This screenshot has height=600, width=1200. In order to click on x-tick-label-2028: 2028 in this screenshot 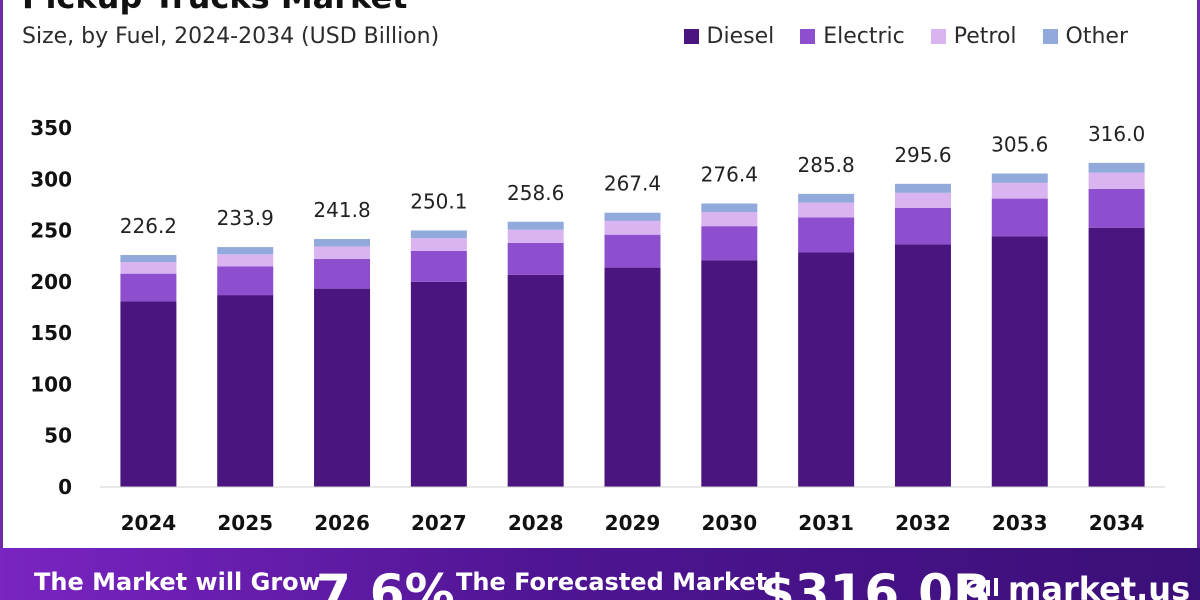, I will do `click(536, 523)`.